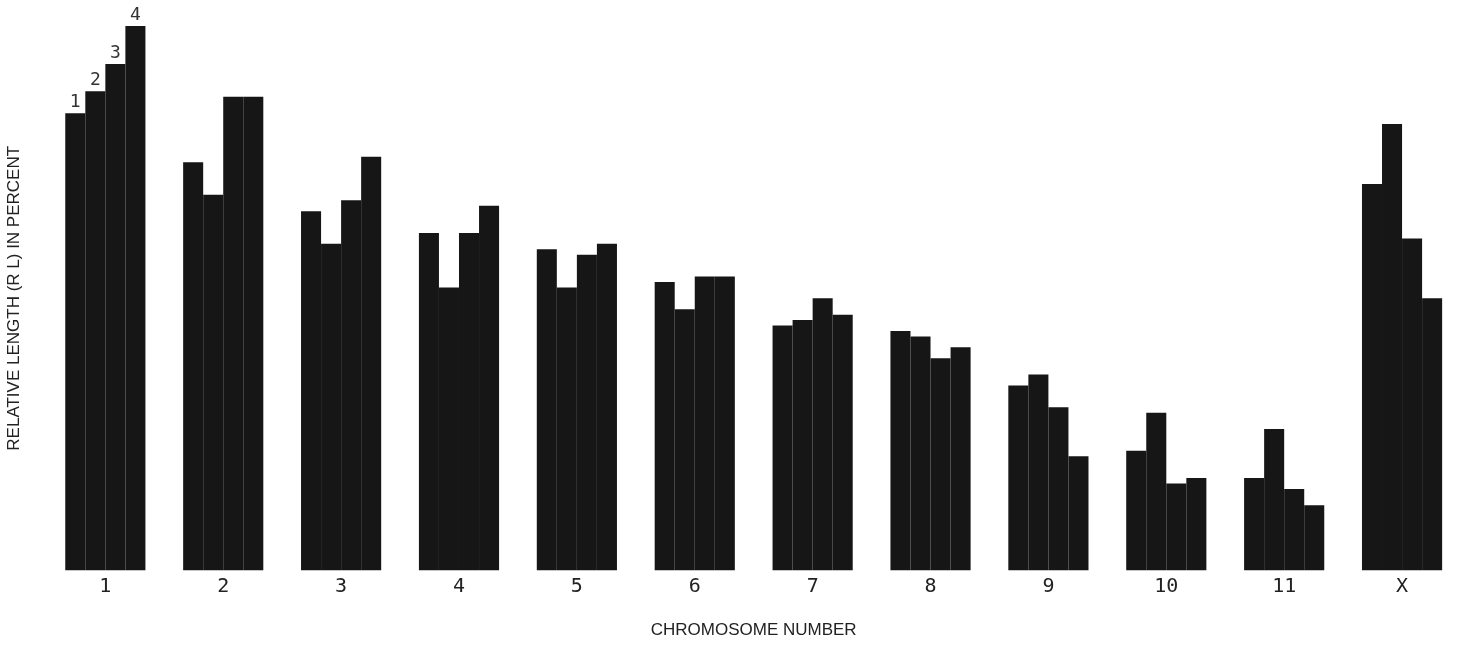  Describe the element at coordinates (115, 51) in the screenshot. I see `series-label: 3` at that location.